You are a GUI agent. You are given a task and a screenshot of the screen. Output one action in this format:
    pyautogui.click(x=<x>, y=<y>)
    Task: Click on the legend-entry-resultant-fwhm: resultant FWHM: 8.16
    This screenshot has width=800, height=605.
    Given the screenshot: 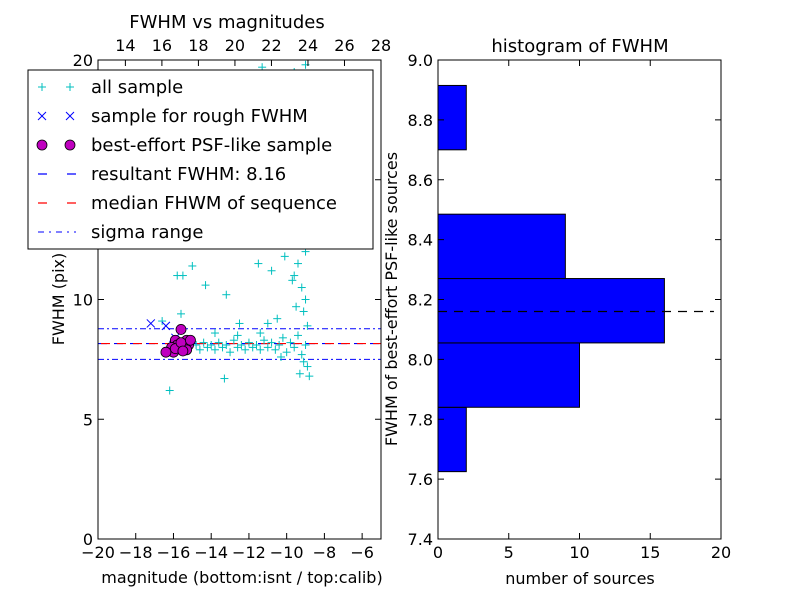 What is the action you would take?
    pyautogui.click(x=188, y=174)
    